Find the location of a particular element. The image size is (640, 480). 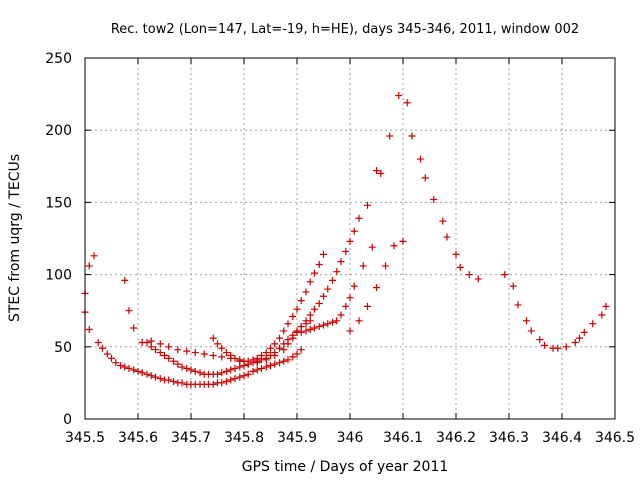

y-tick-labels: 0 50 100 150 200 250 is located at coordinates (58, 239).